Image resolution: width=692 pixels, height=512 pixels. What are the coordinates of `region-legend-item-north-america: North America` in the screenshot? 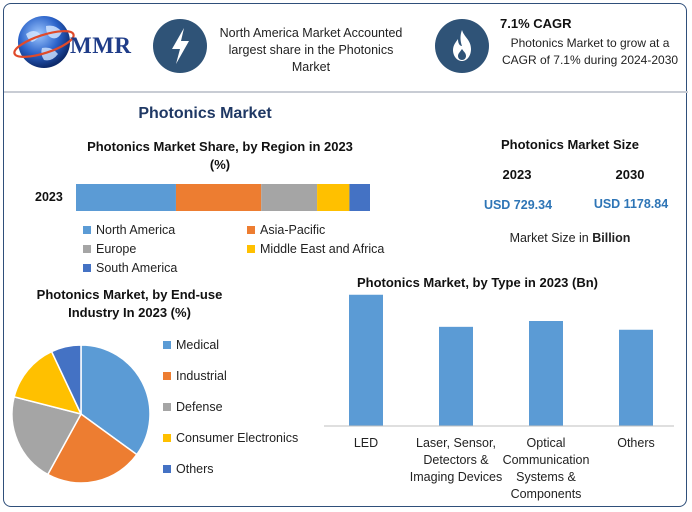 It's located at (129, 230).